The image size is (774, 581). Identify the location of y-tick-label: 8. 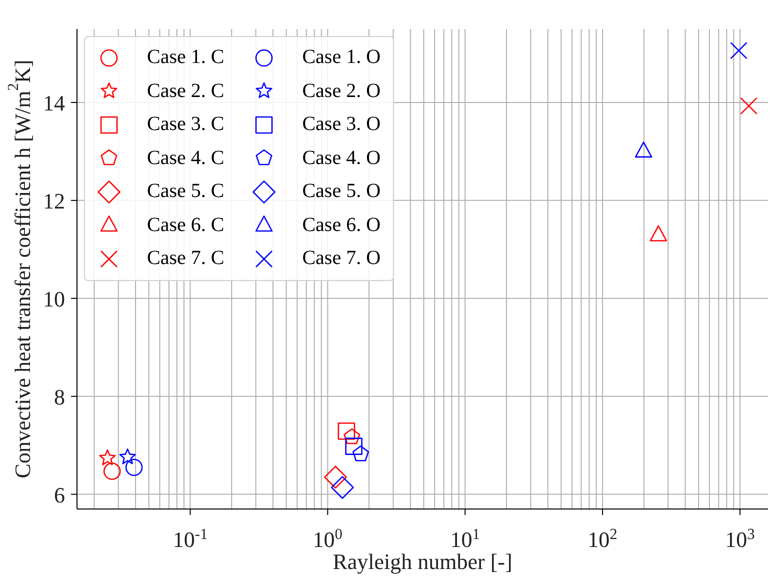
(59, 397).